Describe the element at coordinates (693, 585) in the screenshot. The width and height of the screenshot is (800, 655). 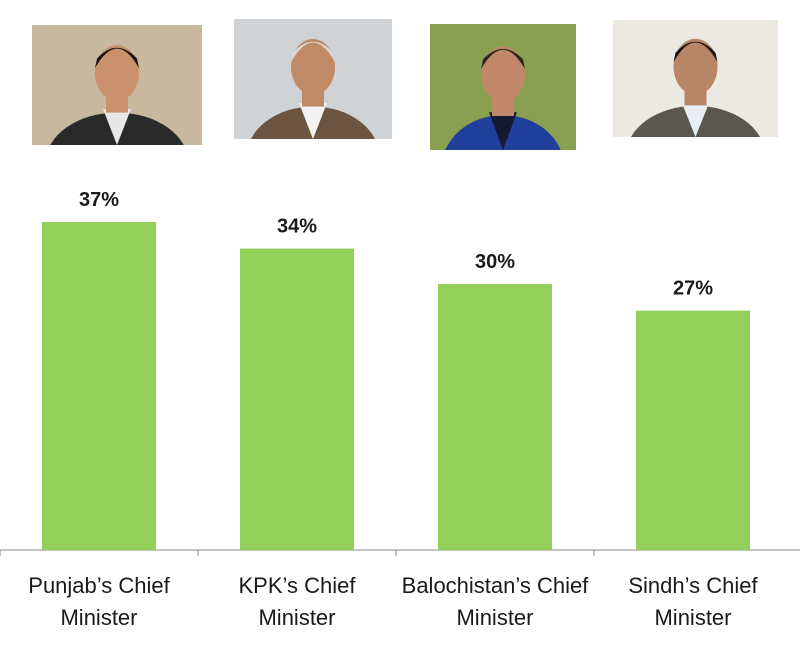
I see `x-tick-label: Sindh’s Chief` at that location.